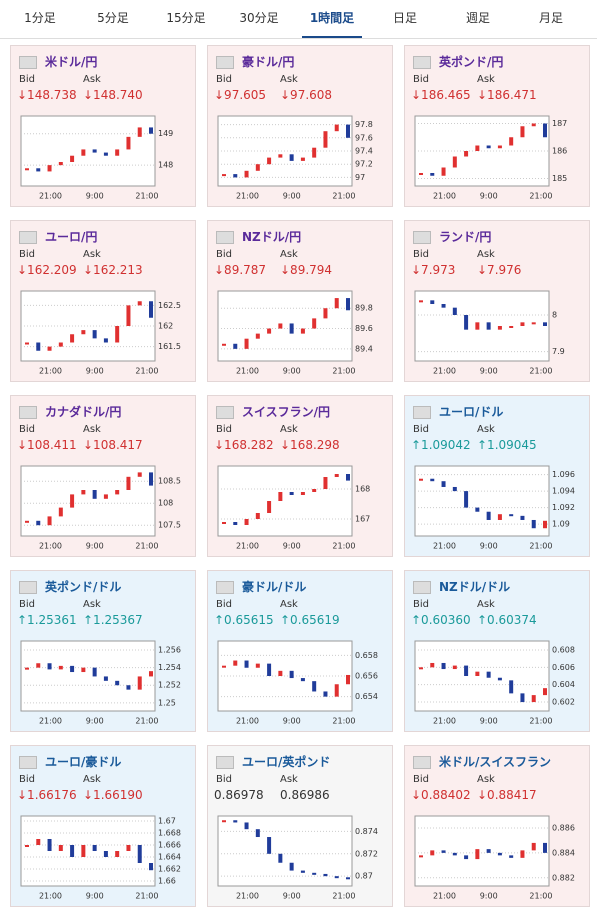 The image size is (597, 911). Describe the element at coordinates (495, 762) in the screenshot. I see `pair-title: 米ドル/スイスフラン` at that location.